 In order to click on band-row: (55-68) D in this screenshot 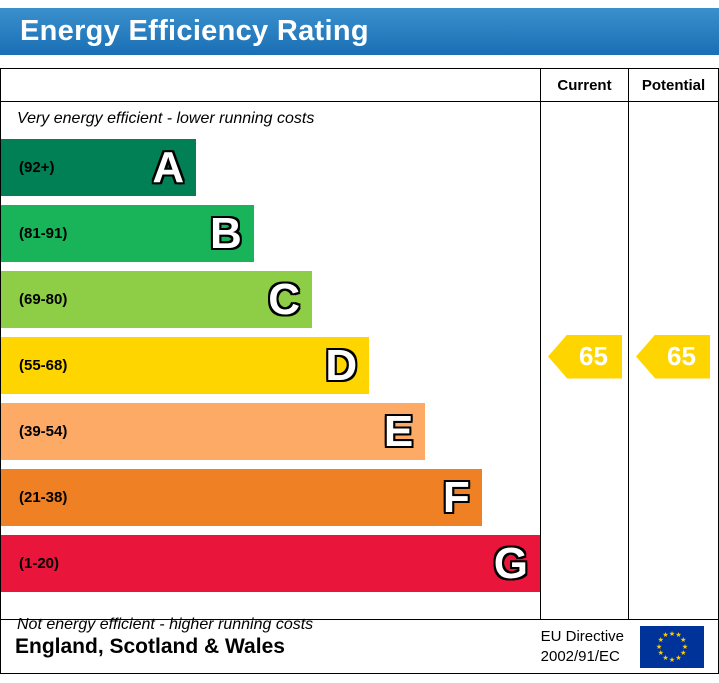, I will do `click(270, 368)`.